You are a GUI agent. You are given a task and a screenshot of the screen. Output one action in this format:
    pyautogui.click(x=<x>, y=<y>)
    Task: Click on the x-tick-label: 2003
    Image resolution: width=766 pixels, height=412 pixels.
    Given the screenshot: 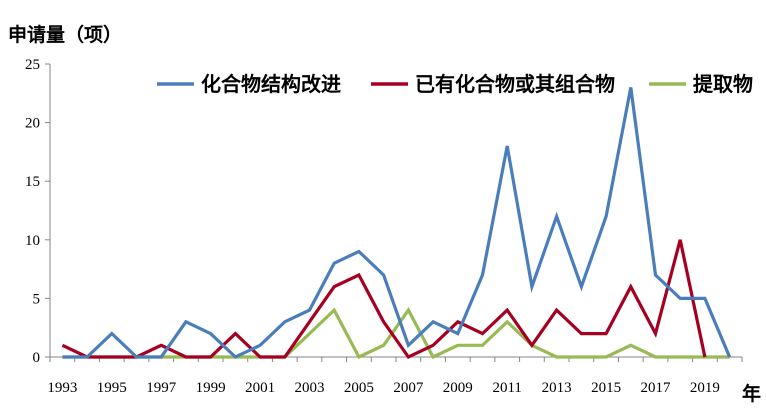 What is the action you would take?
    pyautogui.click(x=310, y=388)
    